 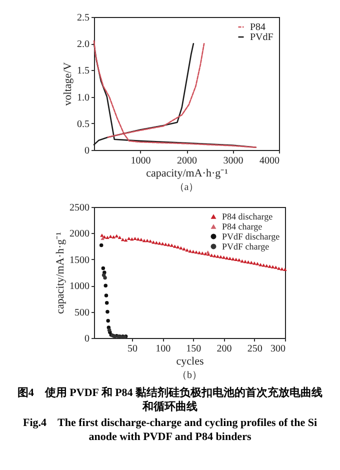 I want to click on x-tick-label: 2000, so click(x=186, y=161).